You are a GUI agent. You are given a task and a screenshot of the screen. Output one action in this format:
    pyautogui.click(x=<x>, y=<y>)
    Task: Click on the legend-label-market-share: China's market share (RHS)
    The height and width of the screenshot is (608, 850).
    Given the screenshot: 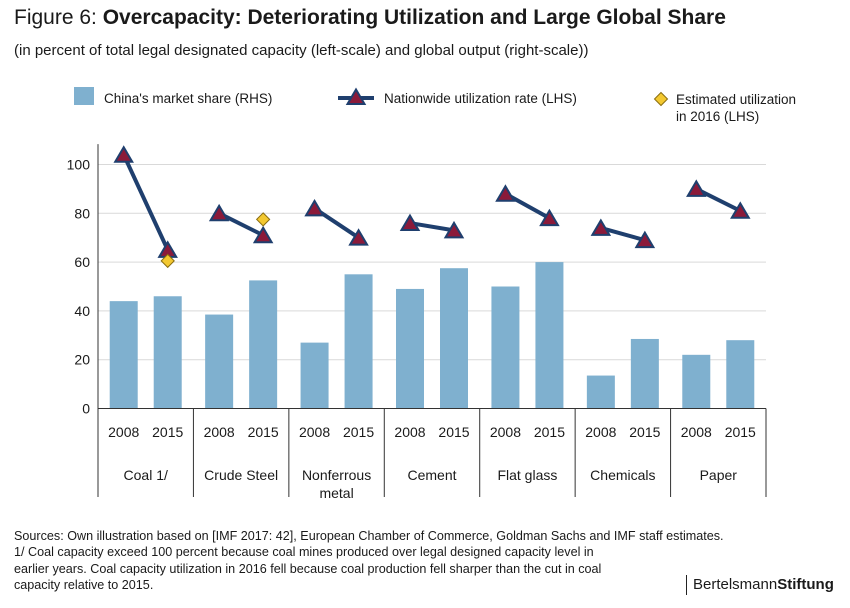 What is the action you would take?
    pyautogui.click(x=188, y=98)
    